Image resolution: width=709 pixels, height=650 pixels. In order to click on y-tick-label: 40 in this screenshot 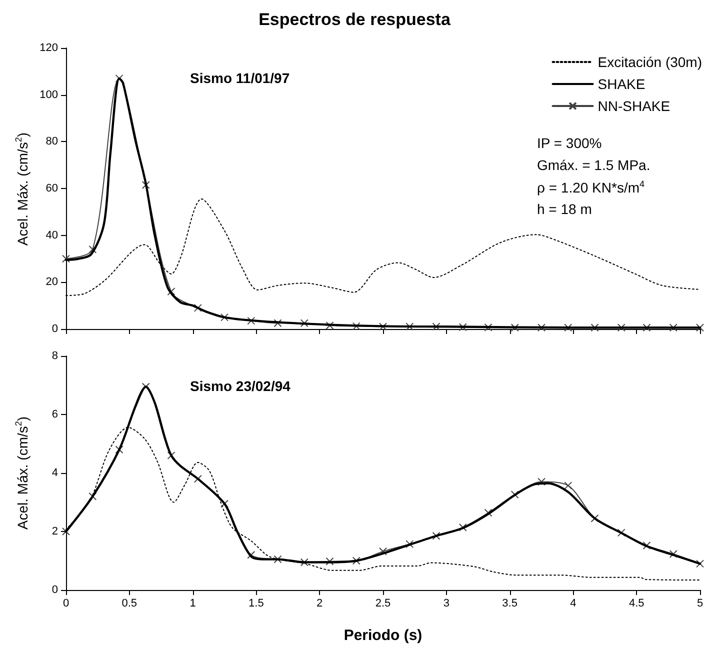, I will do `click(52, 235)`.